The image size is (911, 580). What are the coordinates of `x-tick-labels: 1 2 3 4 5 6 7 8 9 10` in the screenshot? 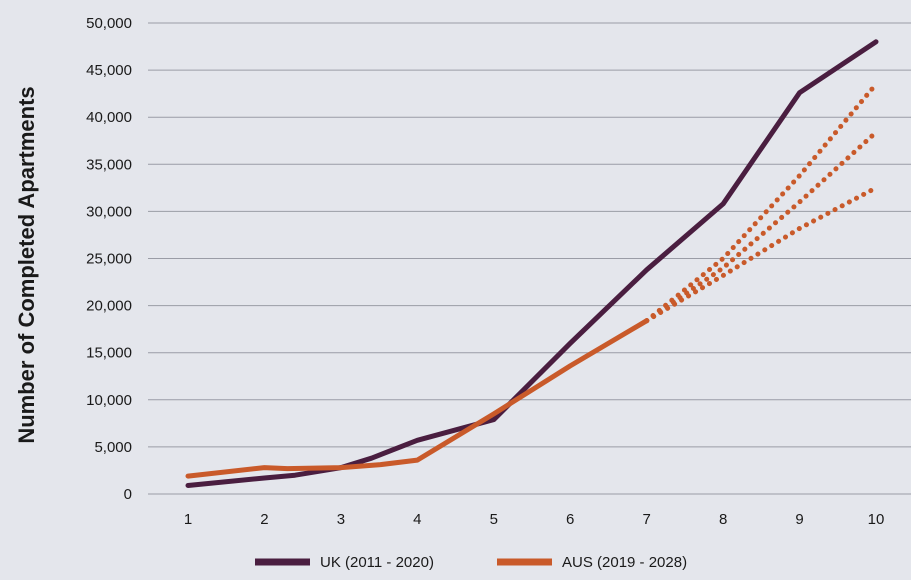 It's located at (534, 519).